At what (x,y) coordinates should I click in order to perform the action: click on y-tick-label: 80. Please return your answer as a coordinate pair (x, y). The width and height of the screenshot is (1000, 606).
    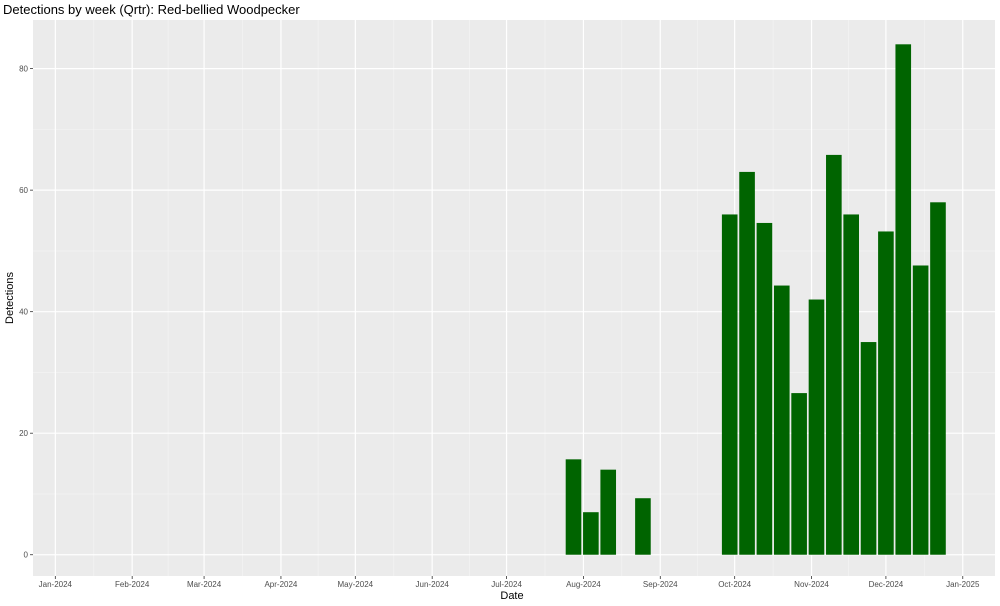
    Looking at the image, I should click on (23, 69).